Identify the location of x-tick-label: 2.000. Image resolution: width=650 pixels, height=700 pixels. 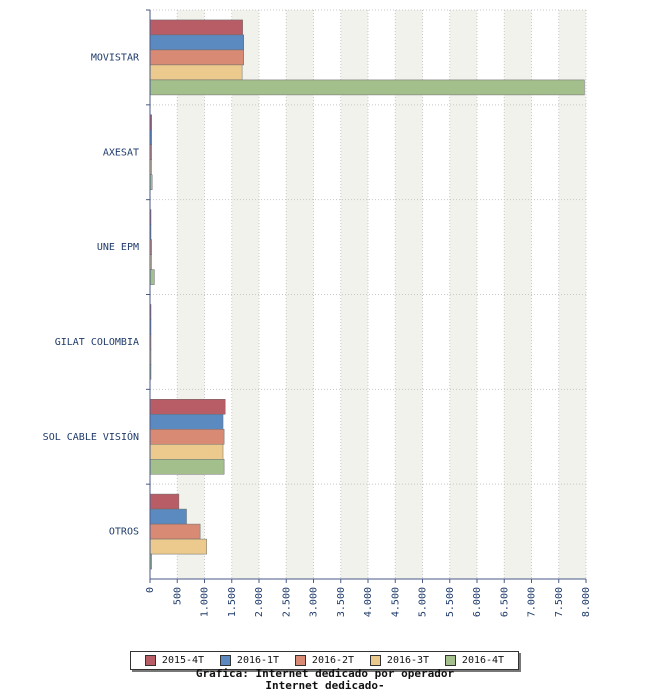
(259, 602).